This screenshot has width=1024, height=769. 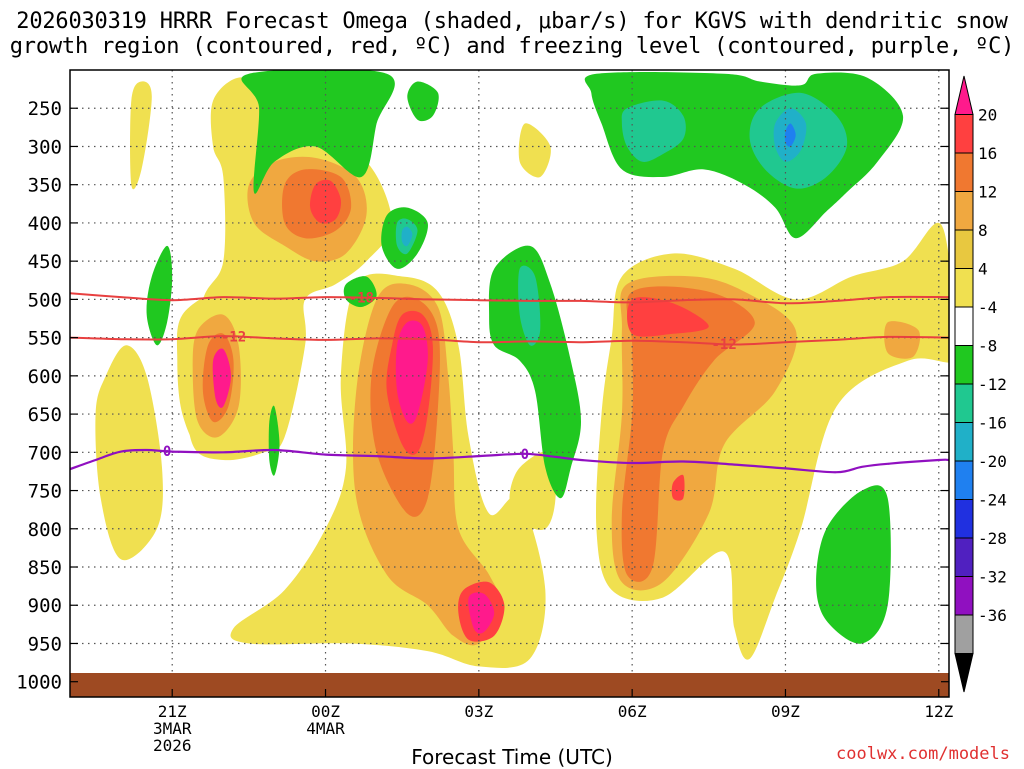 I want to click on y-tick-label: 850, so click(x=45, y=568).